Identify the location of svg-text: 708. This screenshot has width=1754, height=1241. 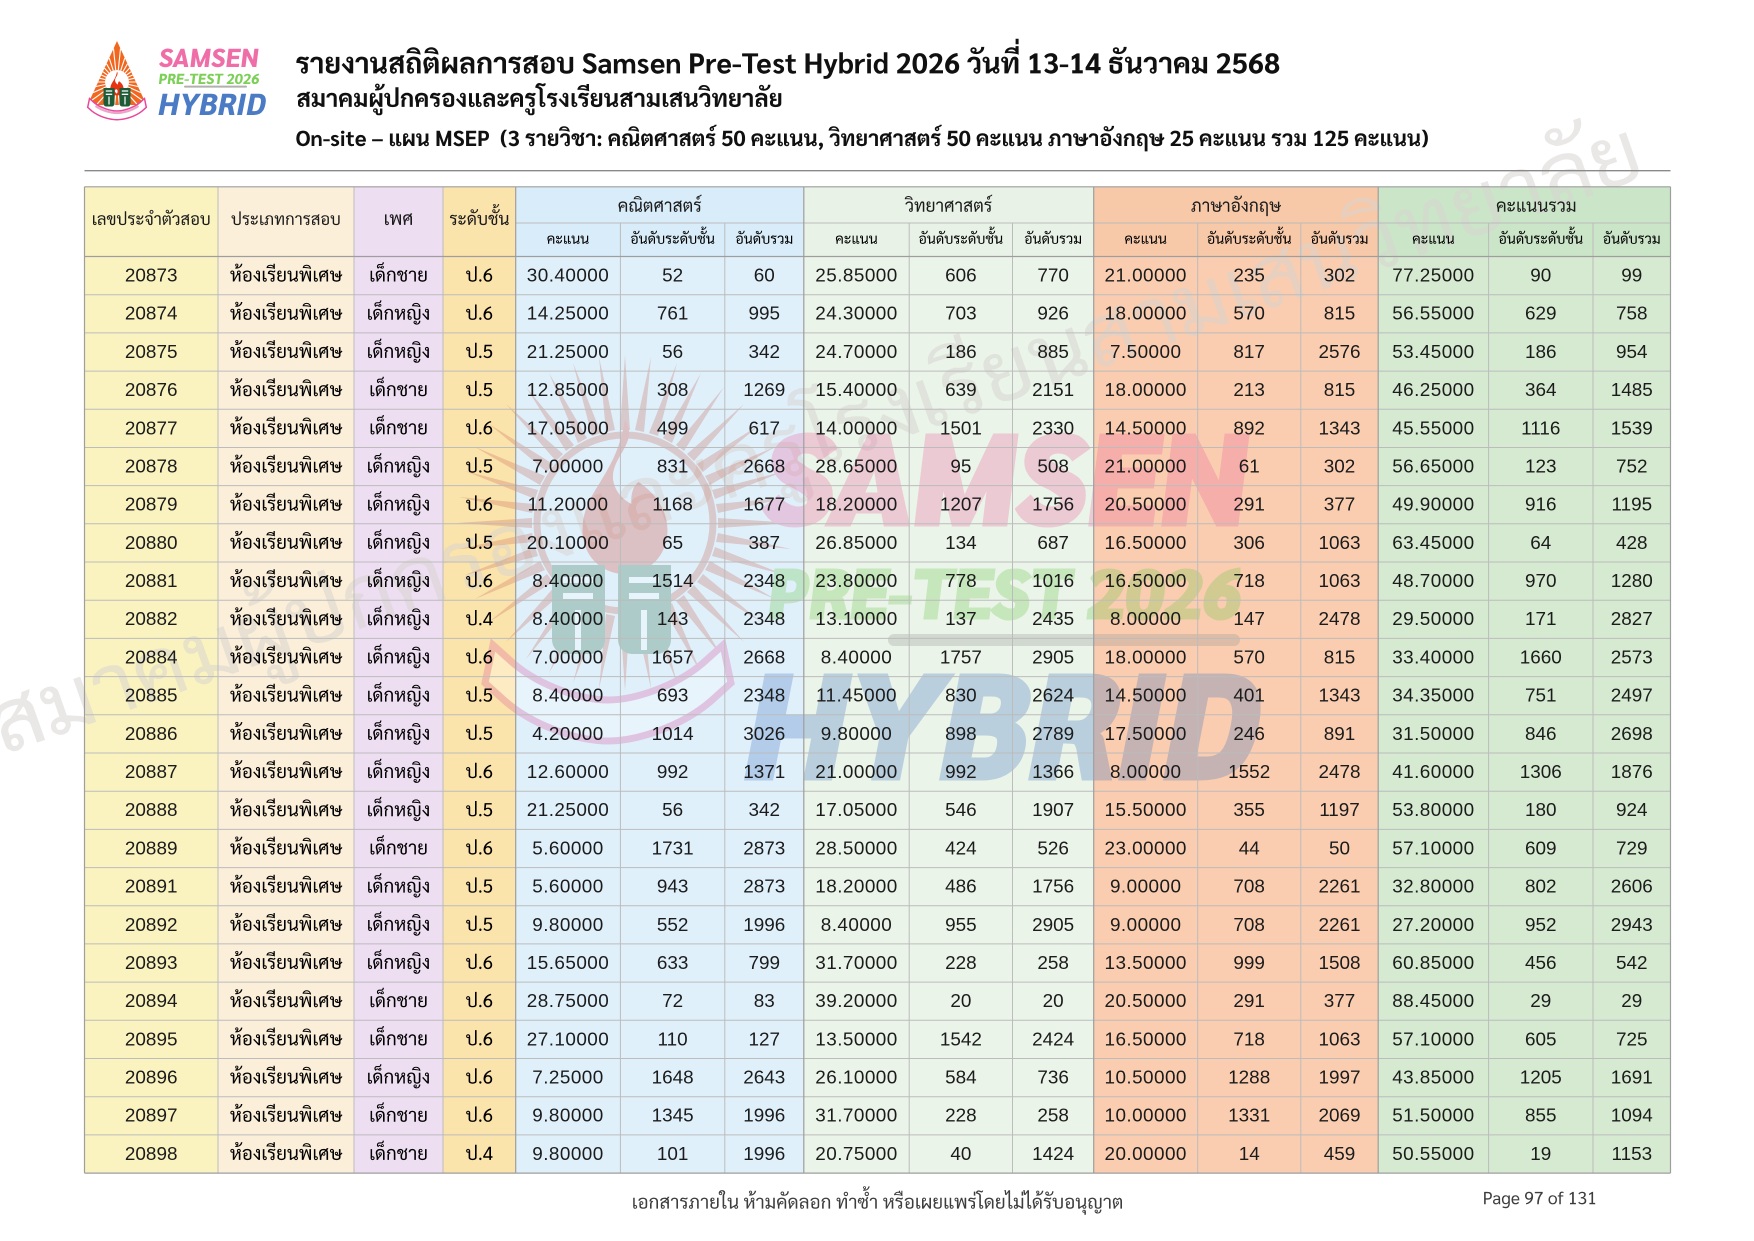
(1249, 925).